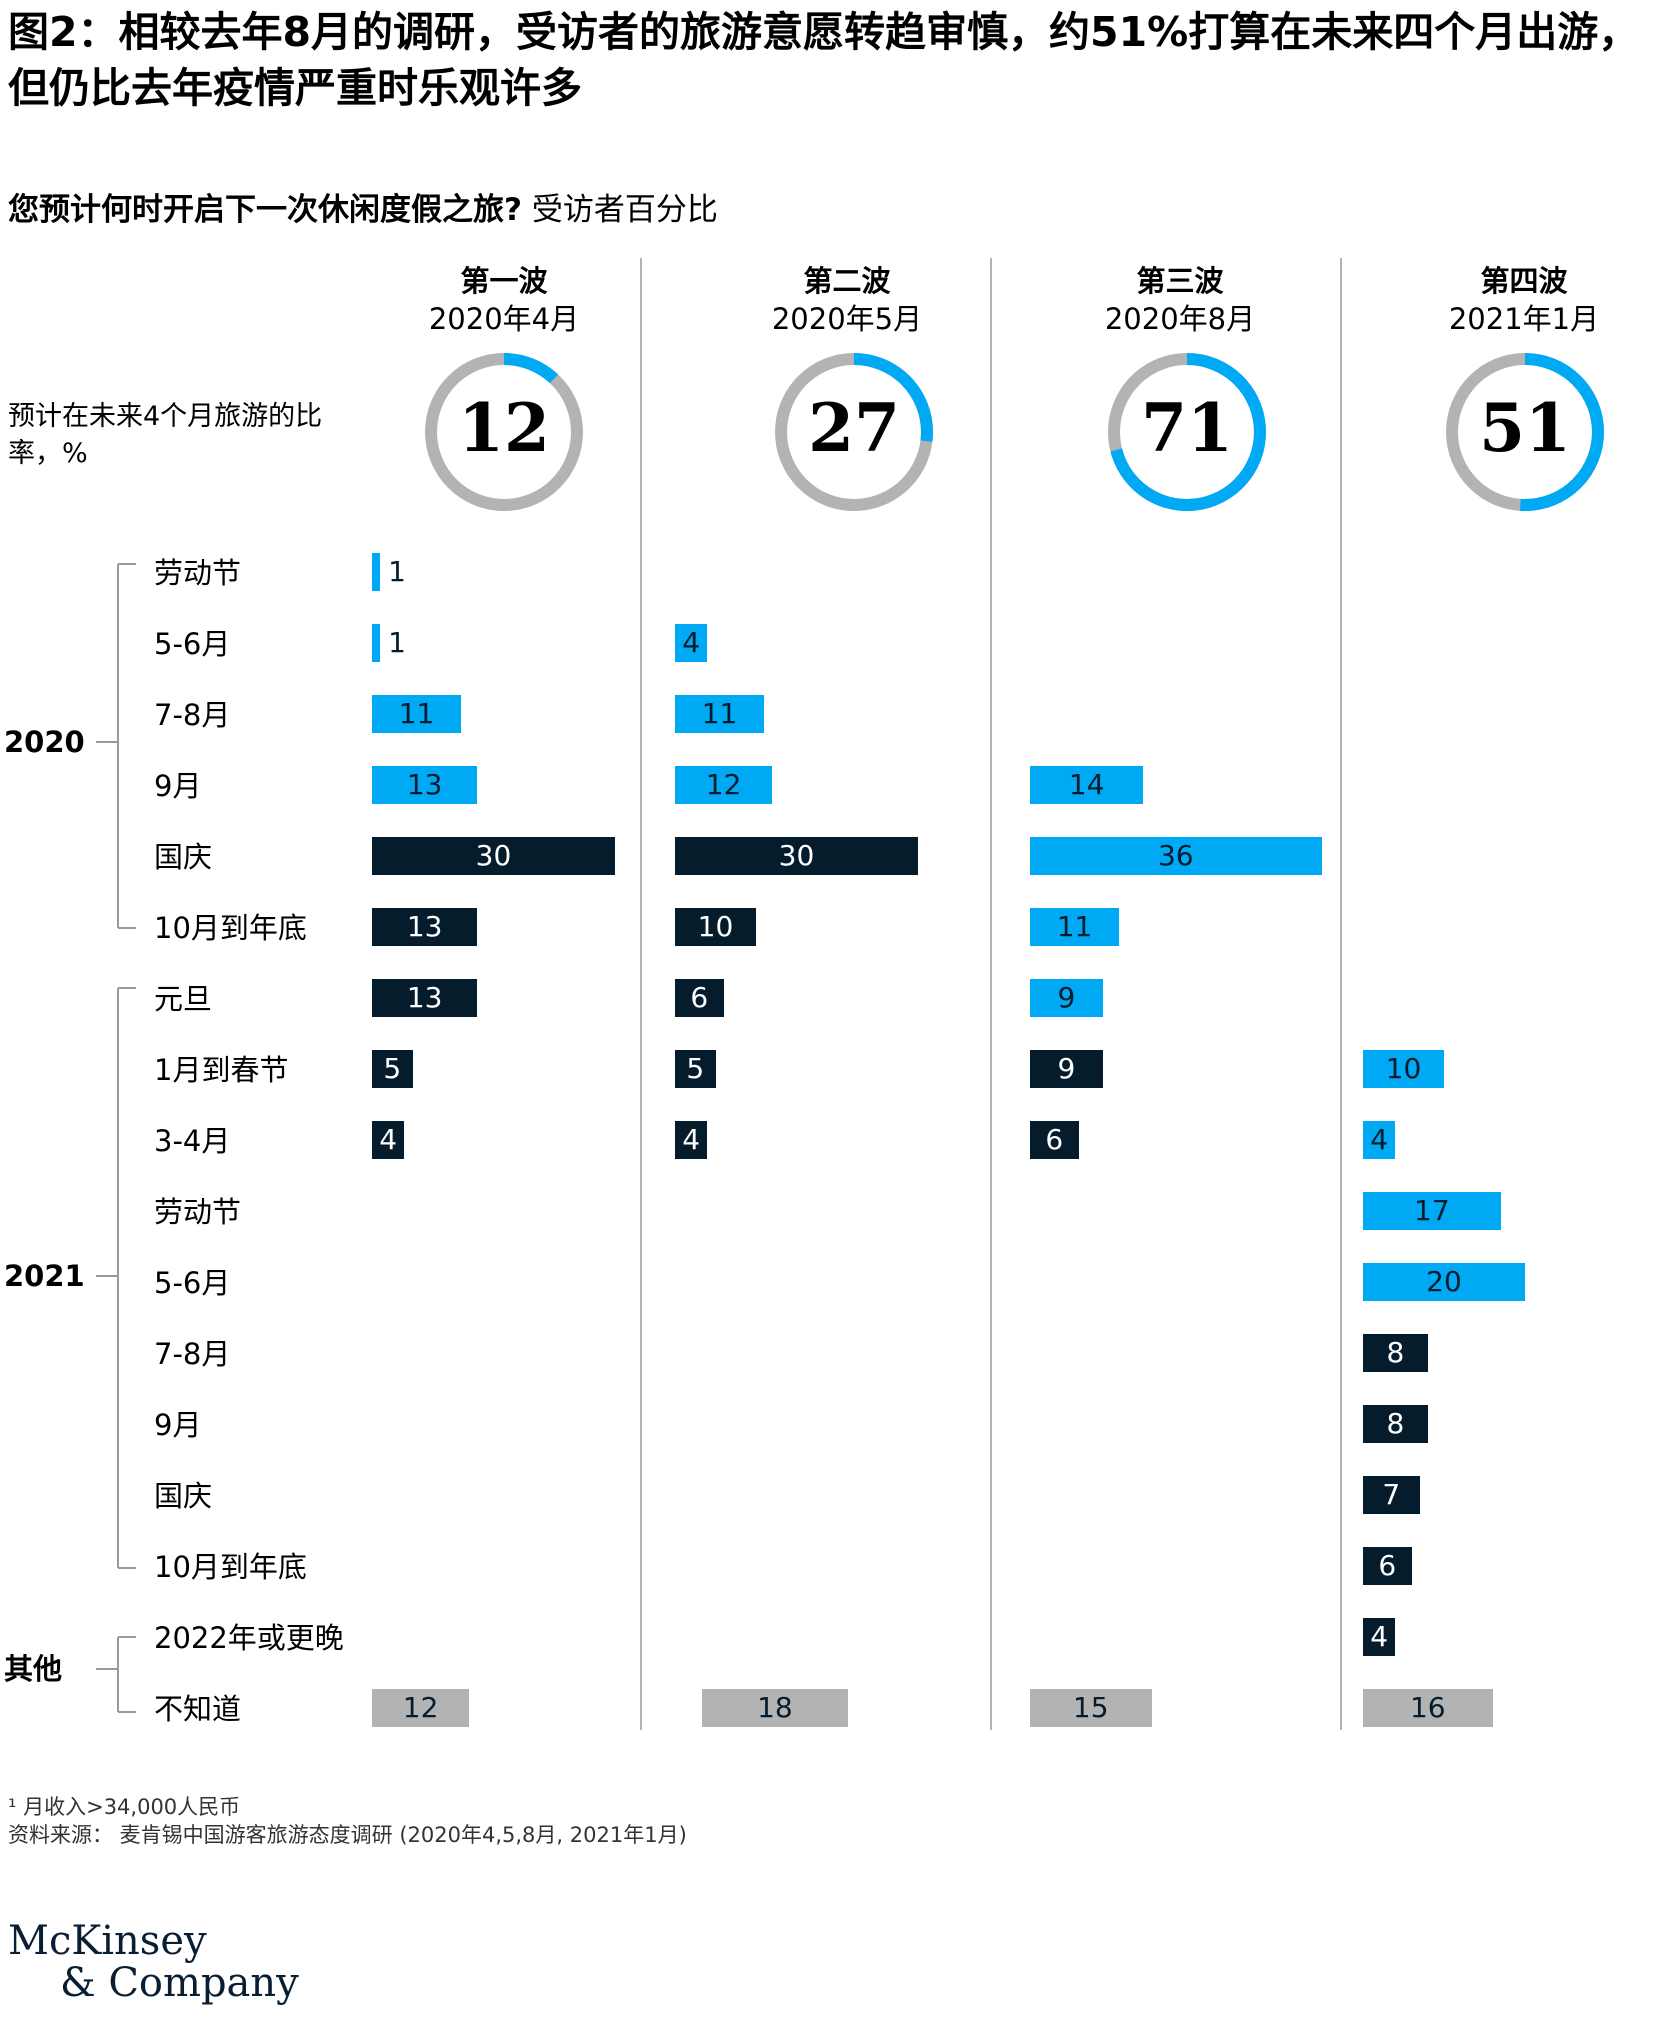 This screenshot has height=2021, width=1676. What do you see at coordinates (854, 428) in the screenshot?
I see `wave-2-ring-value: 27` at bounding box center [854, 428].